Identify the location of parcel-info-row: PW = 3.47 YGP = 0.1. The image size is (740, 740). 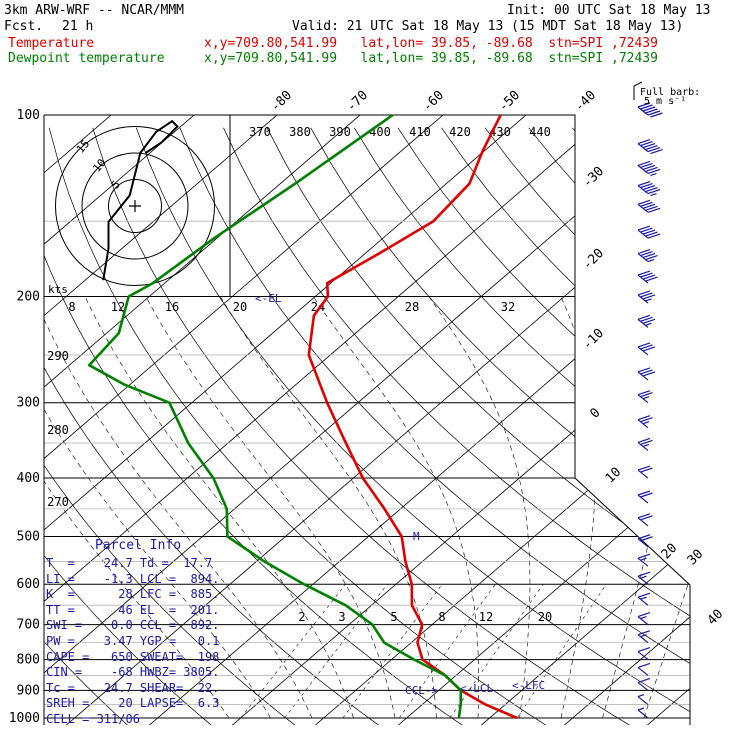
(133, 640).